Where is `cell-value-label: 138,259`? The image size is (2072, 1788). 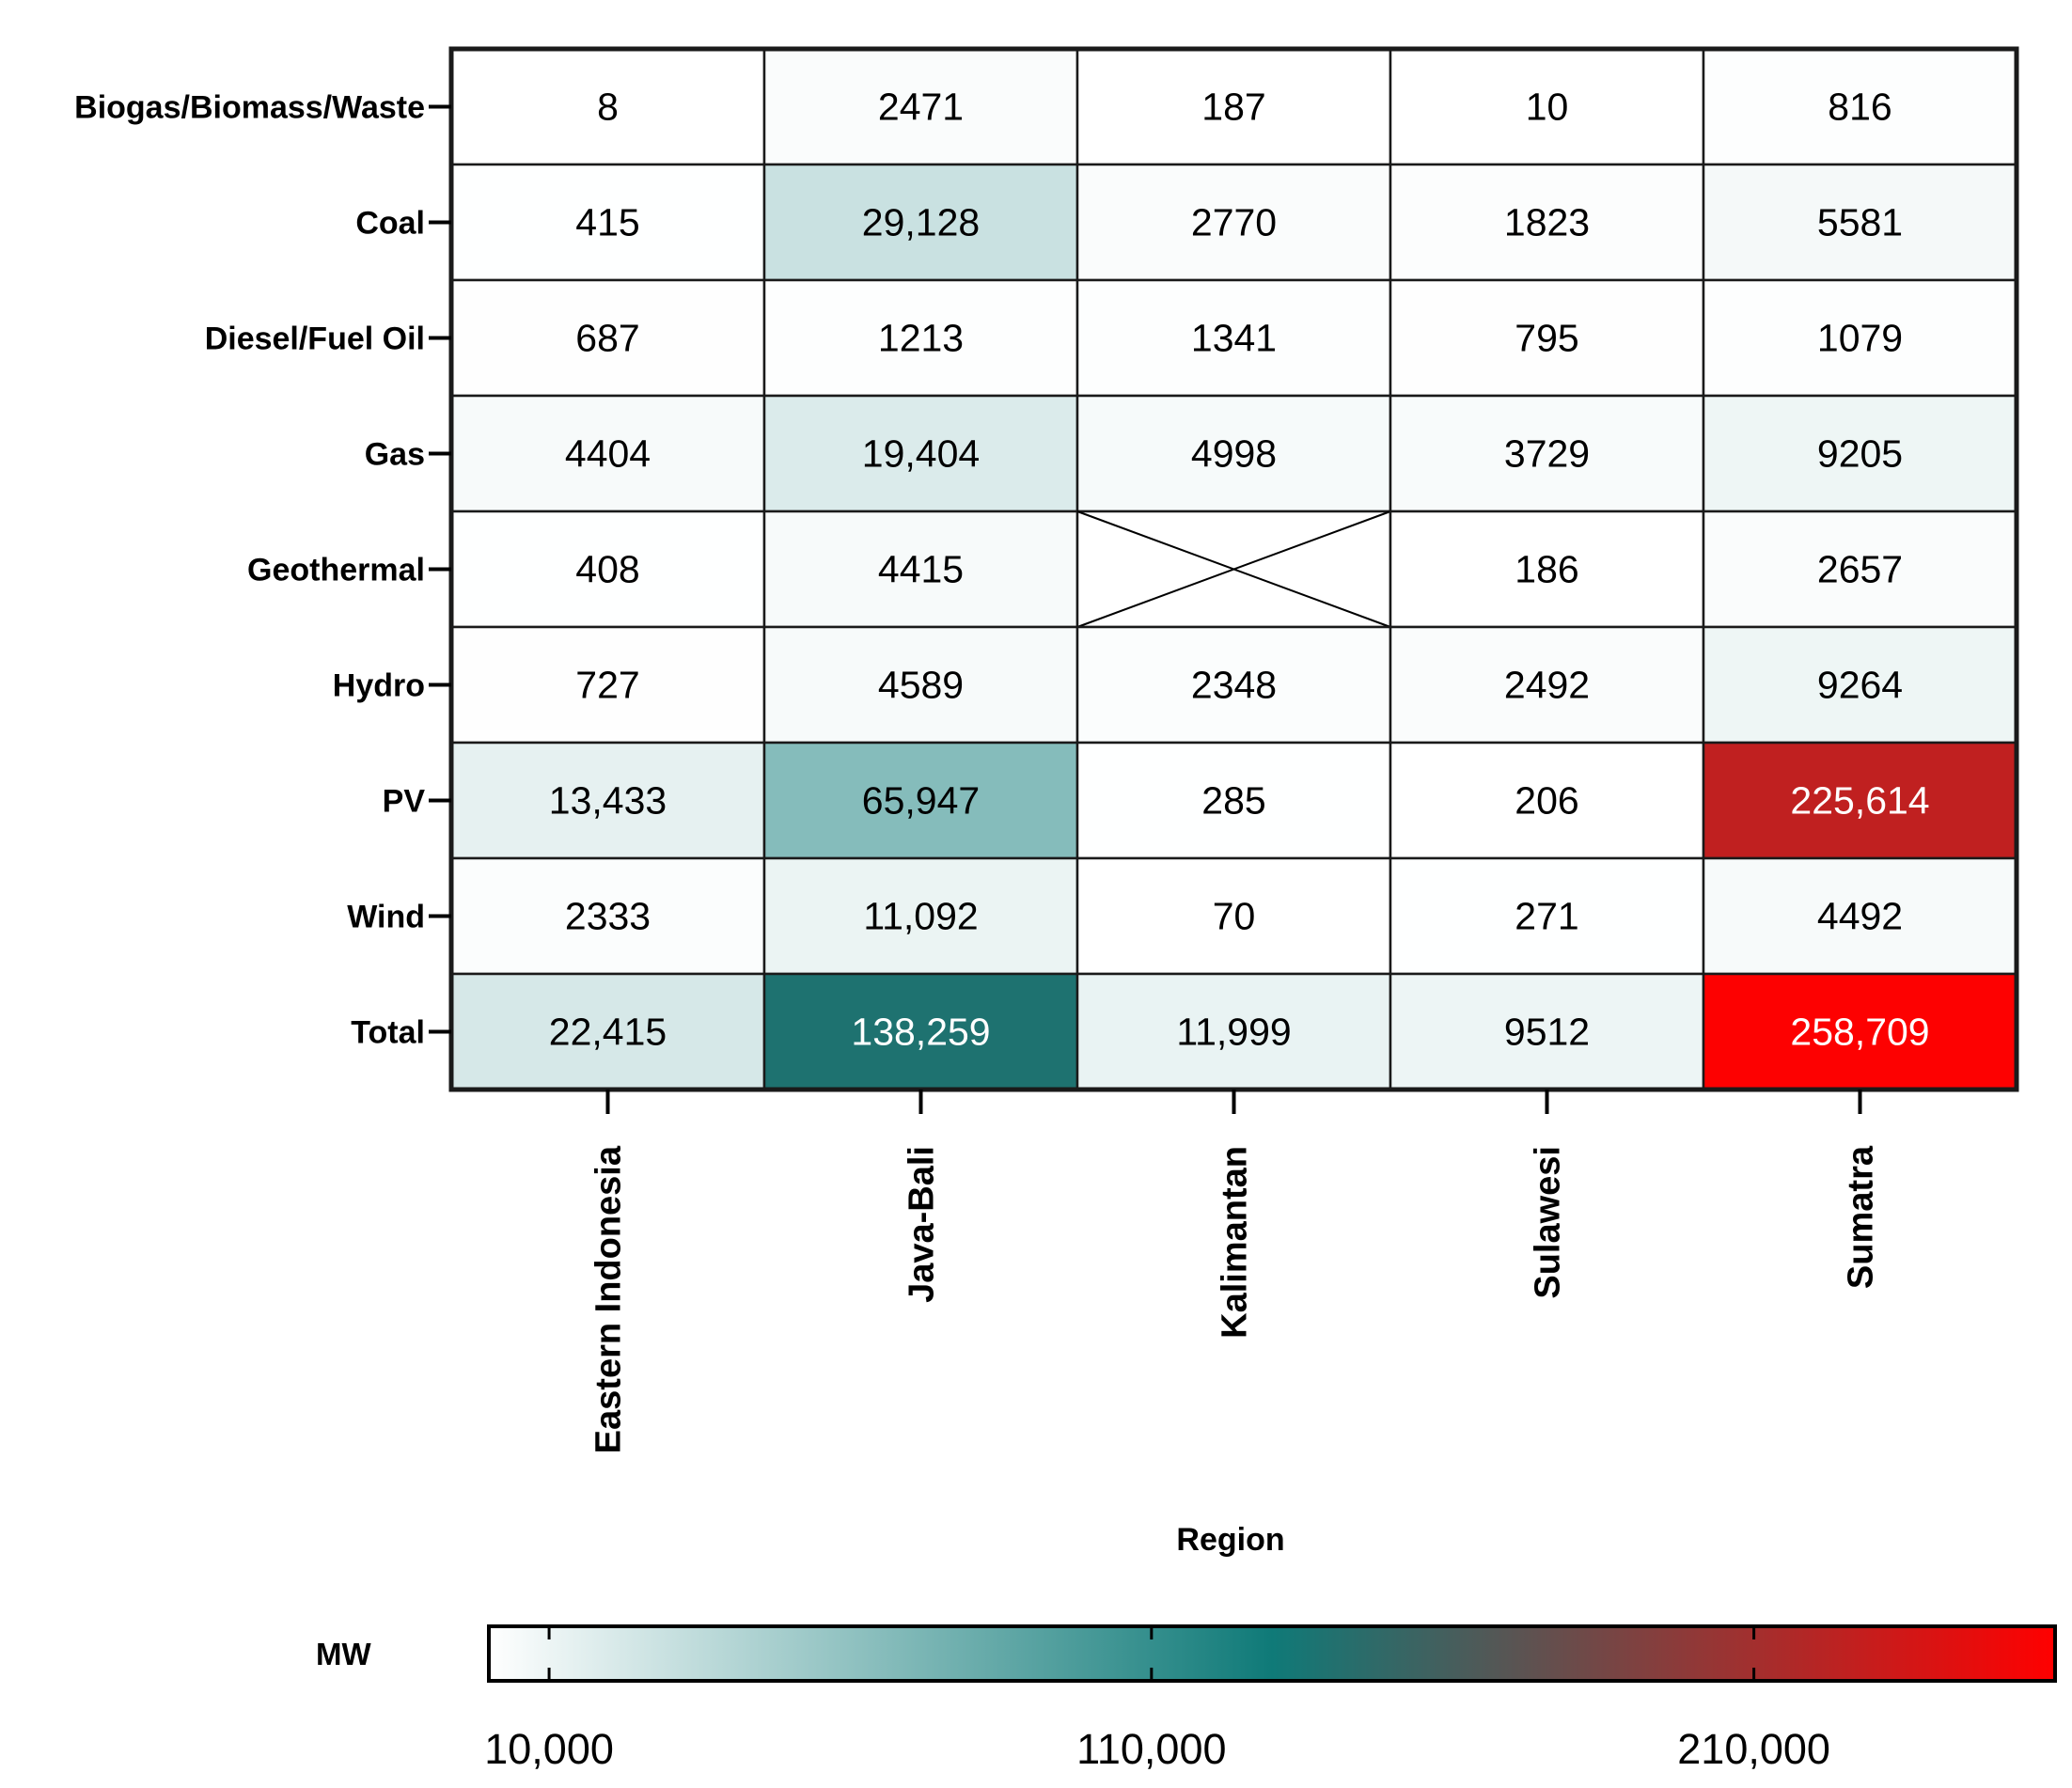 cell-value-label: 138,259 is located at coordinates (920, 1033).